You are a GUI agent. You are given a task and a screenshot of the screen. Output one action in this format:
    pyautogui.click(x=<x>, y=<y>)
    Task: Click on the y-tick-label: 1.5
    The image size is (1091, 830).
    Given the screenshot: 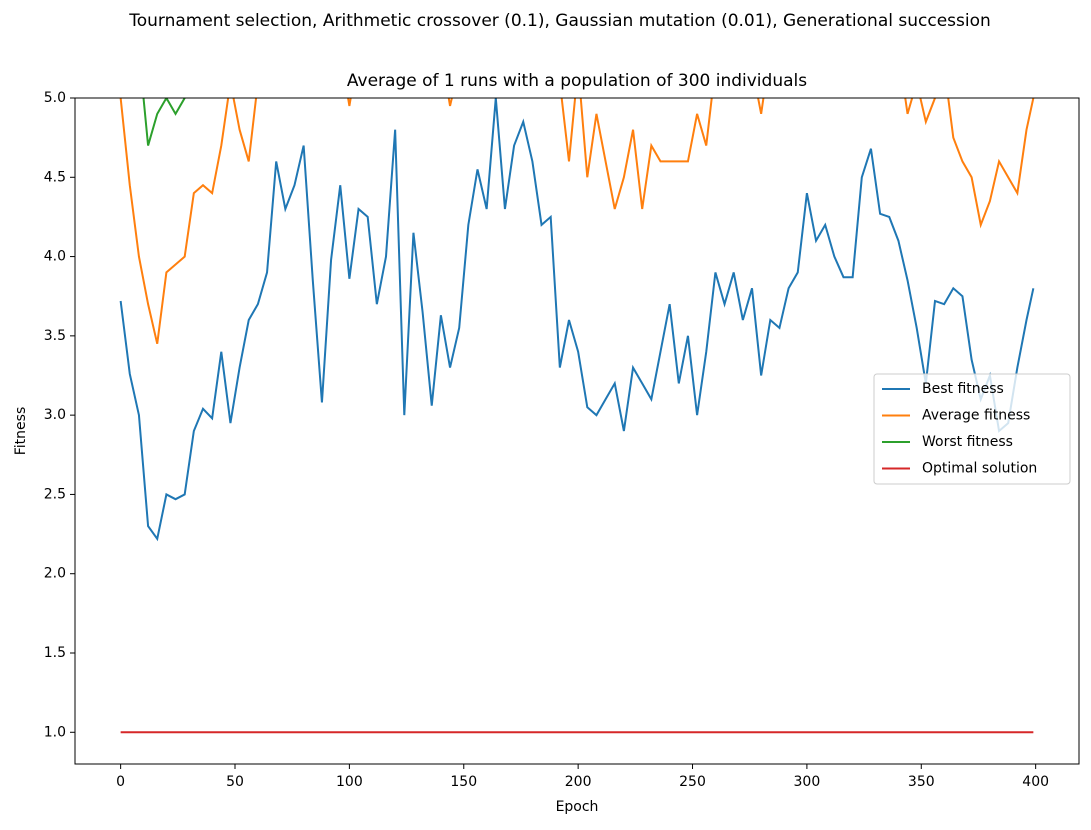 What is the action you would take?
    pyautogui.click(x=55, y=653)
    